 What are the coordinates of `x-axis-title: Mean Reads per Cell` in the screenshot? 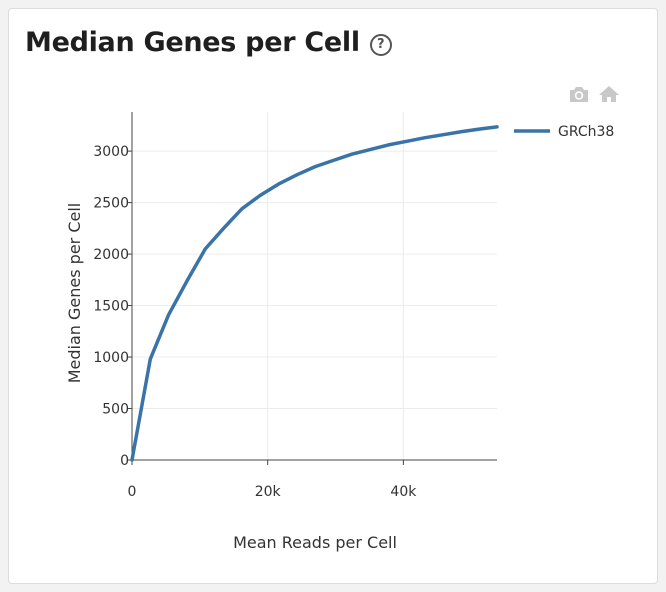 It's located at (315, 542).